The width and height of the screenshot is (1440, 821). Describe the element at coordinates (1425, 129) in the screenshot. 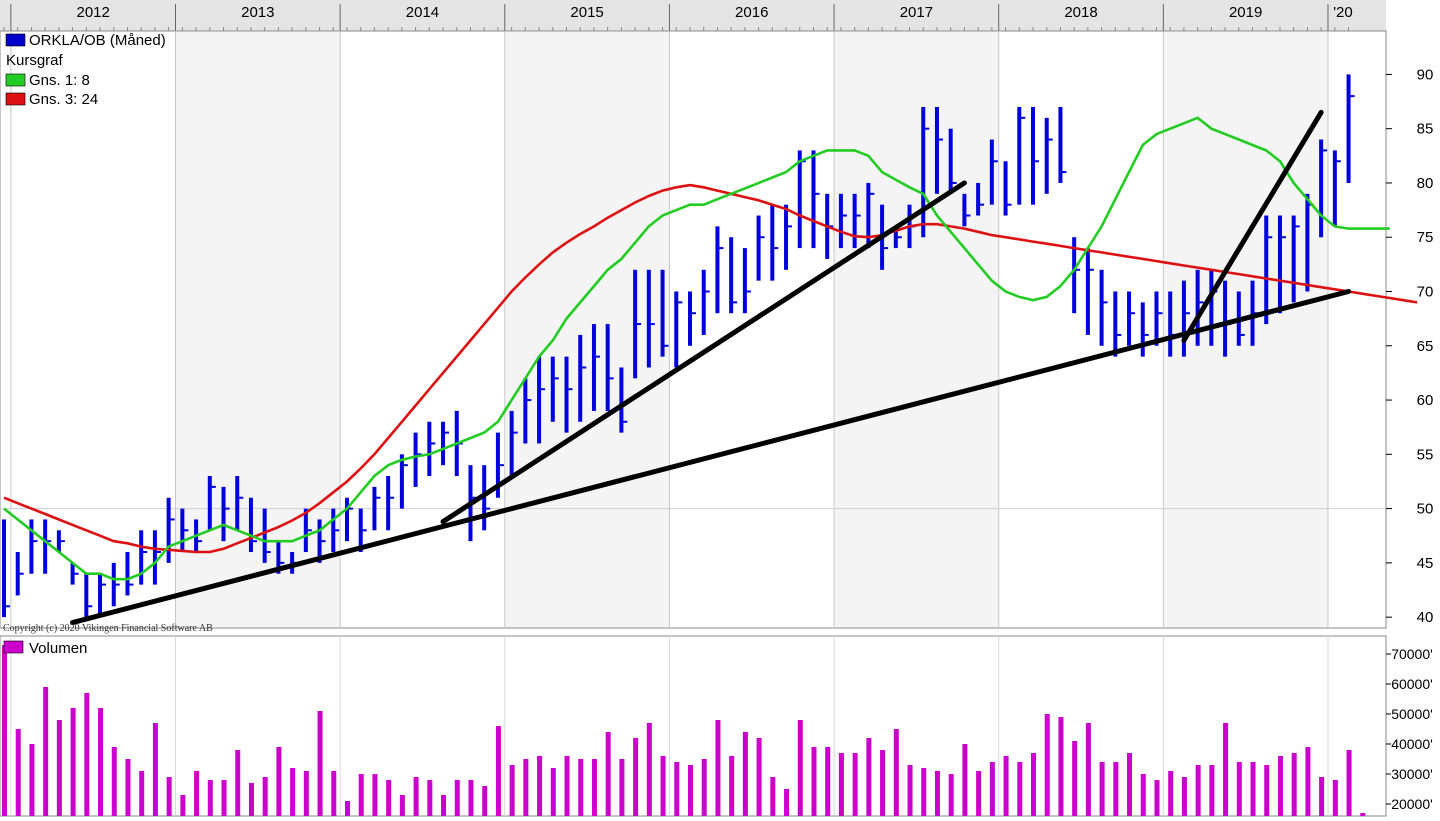

I see `price-tick-label: 85` at that location.